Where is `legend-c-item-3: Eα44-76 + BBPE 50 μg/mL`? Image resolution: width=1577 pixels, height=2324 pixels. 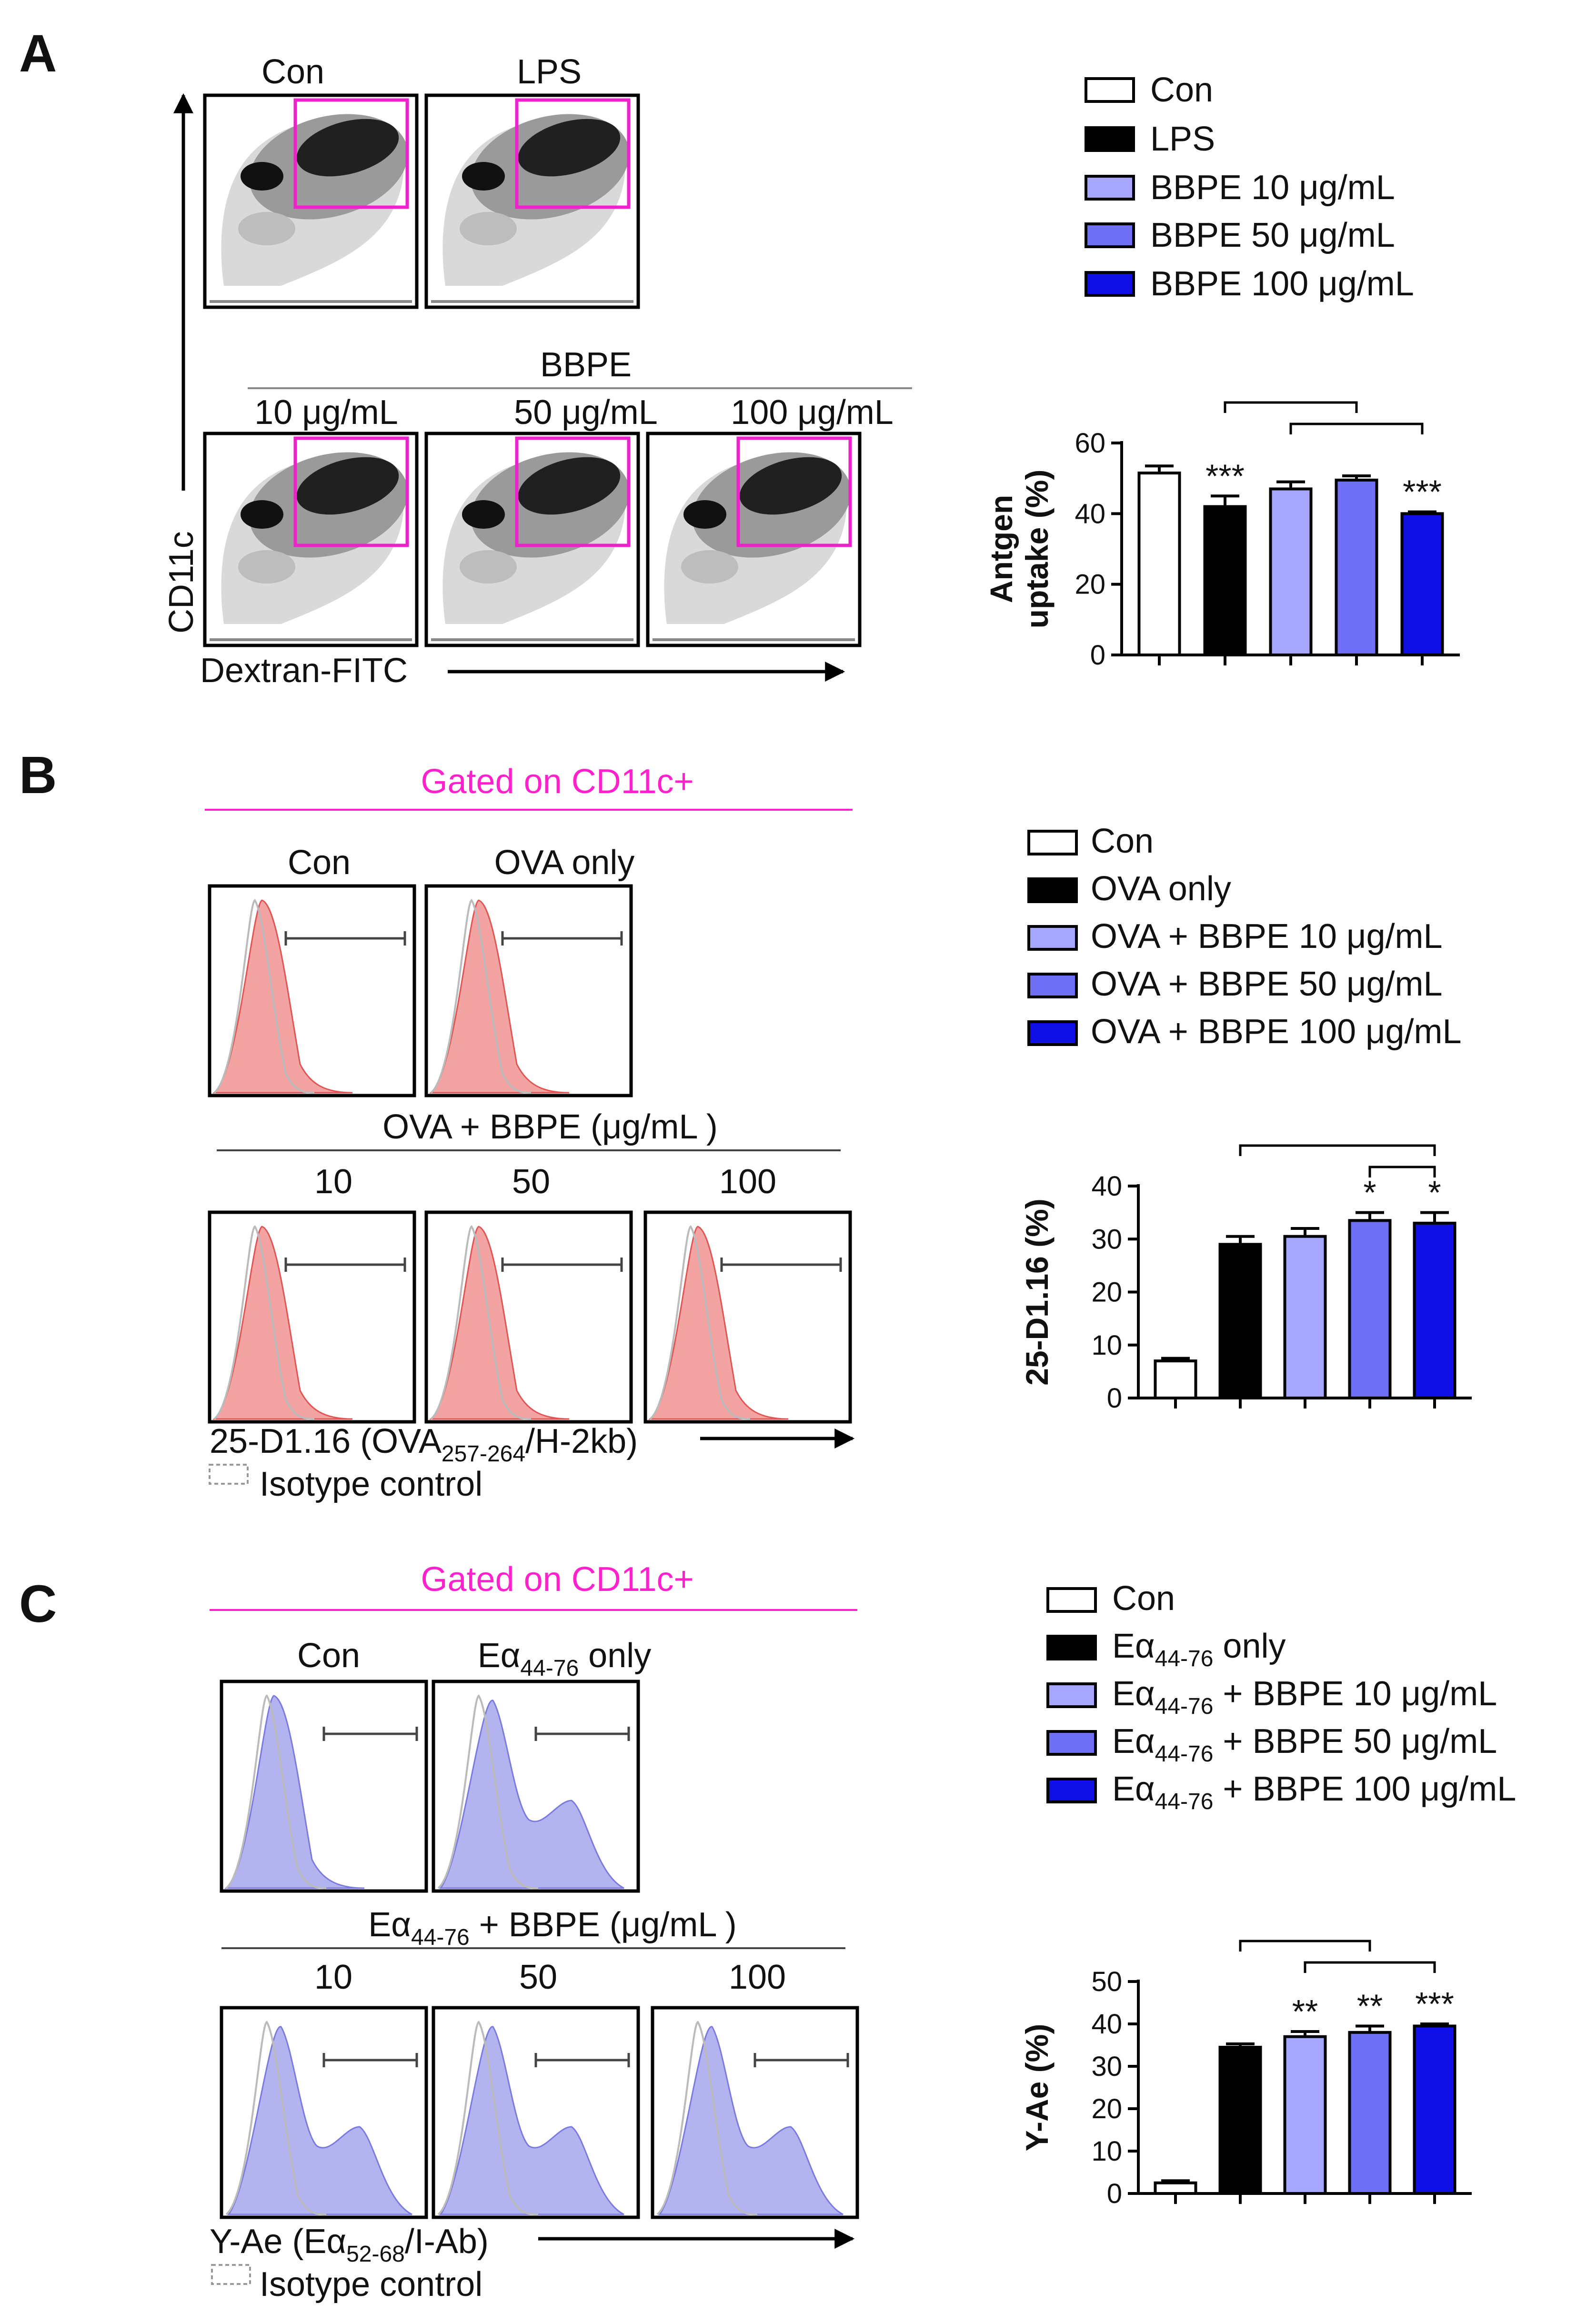
legend-c-item-3: Eα44-76 + BBPE 50 μg/mL is located at coordinates (1271, 1744).